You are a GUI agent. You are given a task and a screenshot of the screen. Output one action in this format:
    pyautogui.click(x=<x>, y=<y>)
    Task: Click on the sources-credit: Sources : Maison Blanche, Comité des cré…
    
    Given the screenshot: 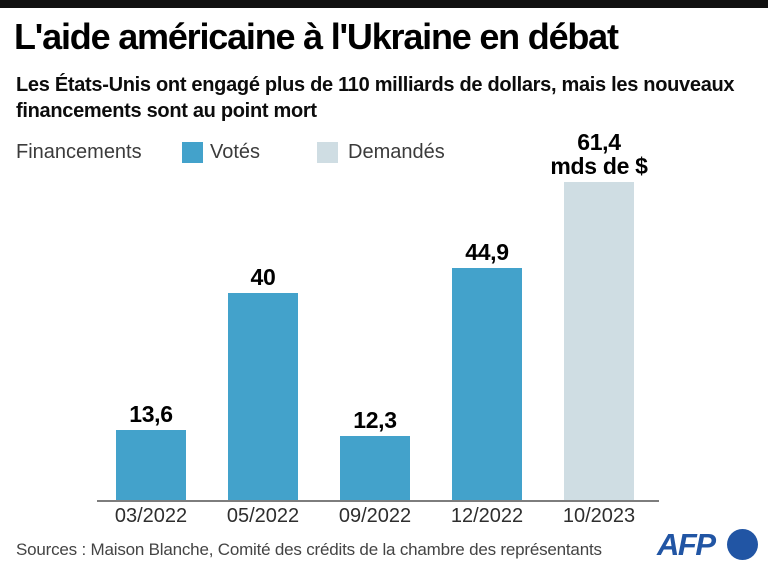 What is the action you would take?
    pyautogui.click(x=309, y=549)
    